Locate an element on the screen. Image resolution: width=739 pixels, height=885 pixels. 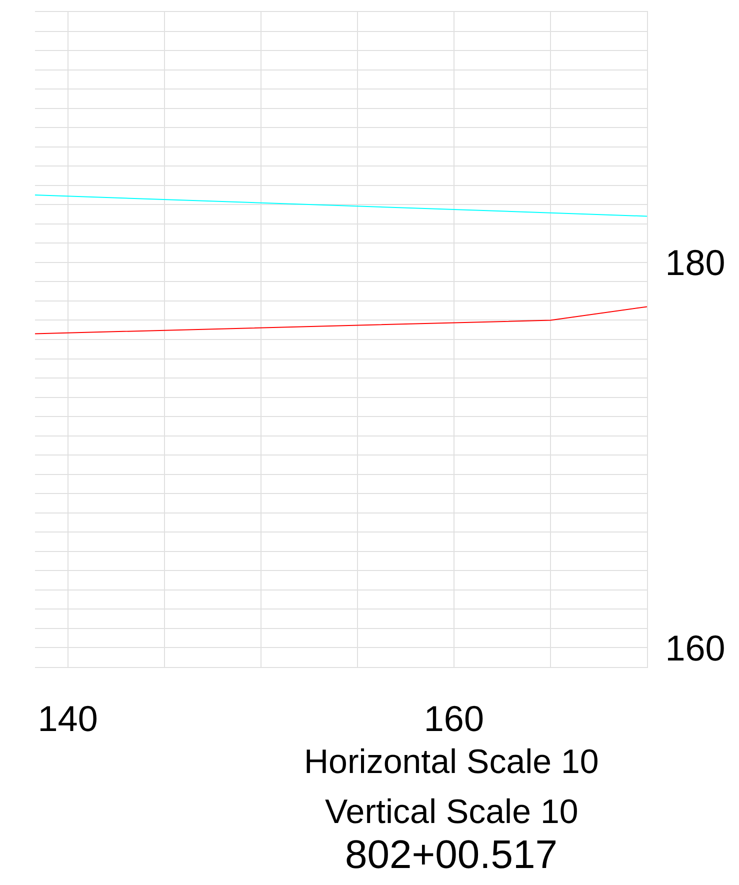
text: Horizontal Scale 10 is located at coordinates (451, 762).